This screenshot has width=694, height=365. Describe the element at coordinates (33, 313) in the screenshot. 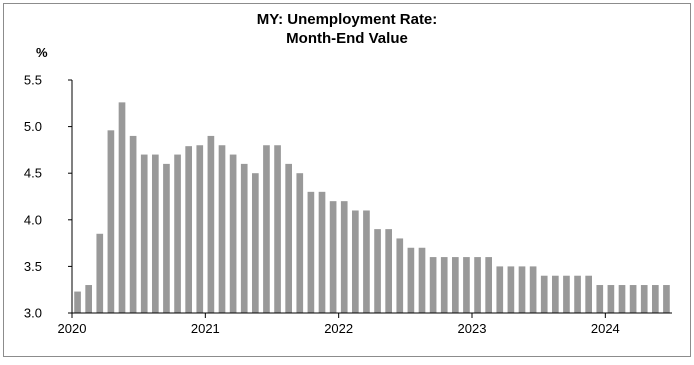

I see `y-tick-label-3.0: 3.0` at that location.